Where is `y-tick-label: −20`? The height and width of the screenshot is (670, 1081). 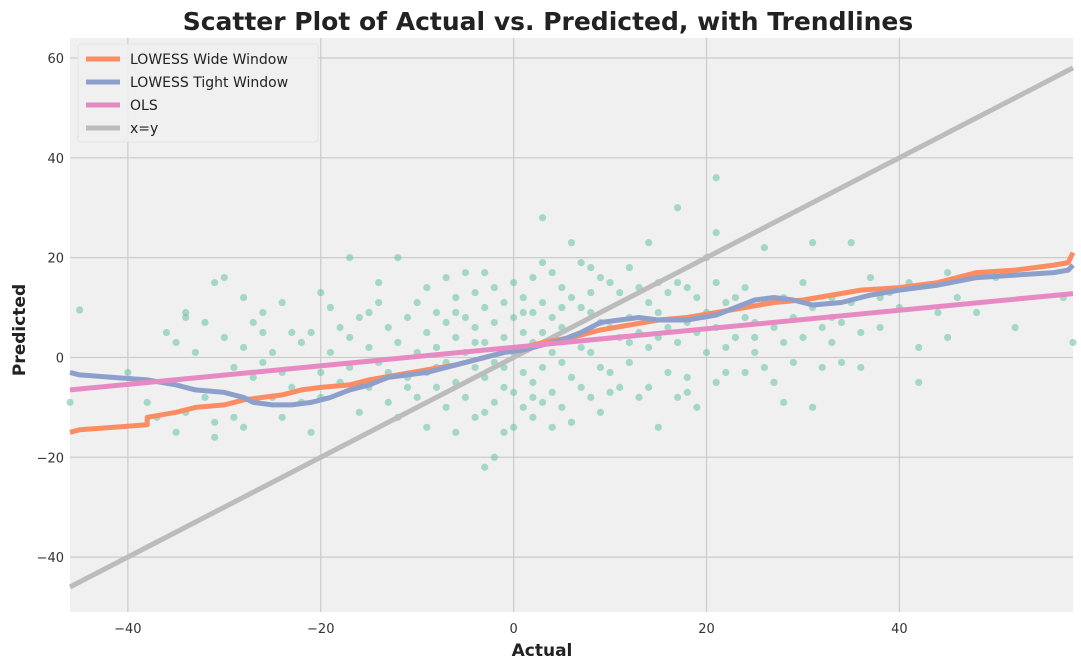 y-tick-label: −20 is located at coordinates (50, 458).